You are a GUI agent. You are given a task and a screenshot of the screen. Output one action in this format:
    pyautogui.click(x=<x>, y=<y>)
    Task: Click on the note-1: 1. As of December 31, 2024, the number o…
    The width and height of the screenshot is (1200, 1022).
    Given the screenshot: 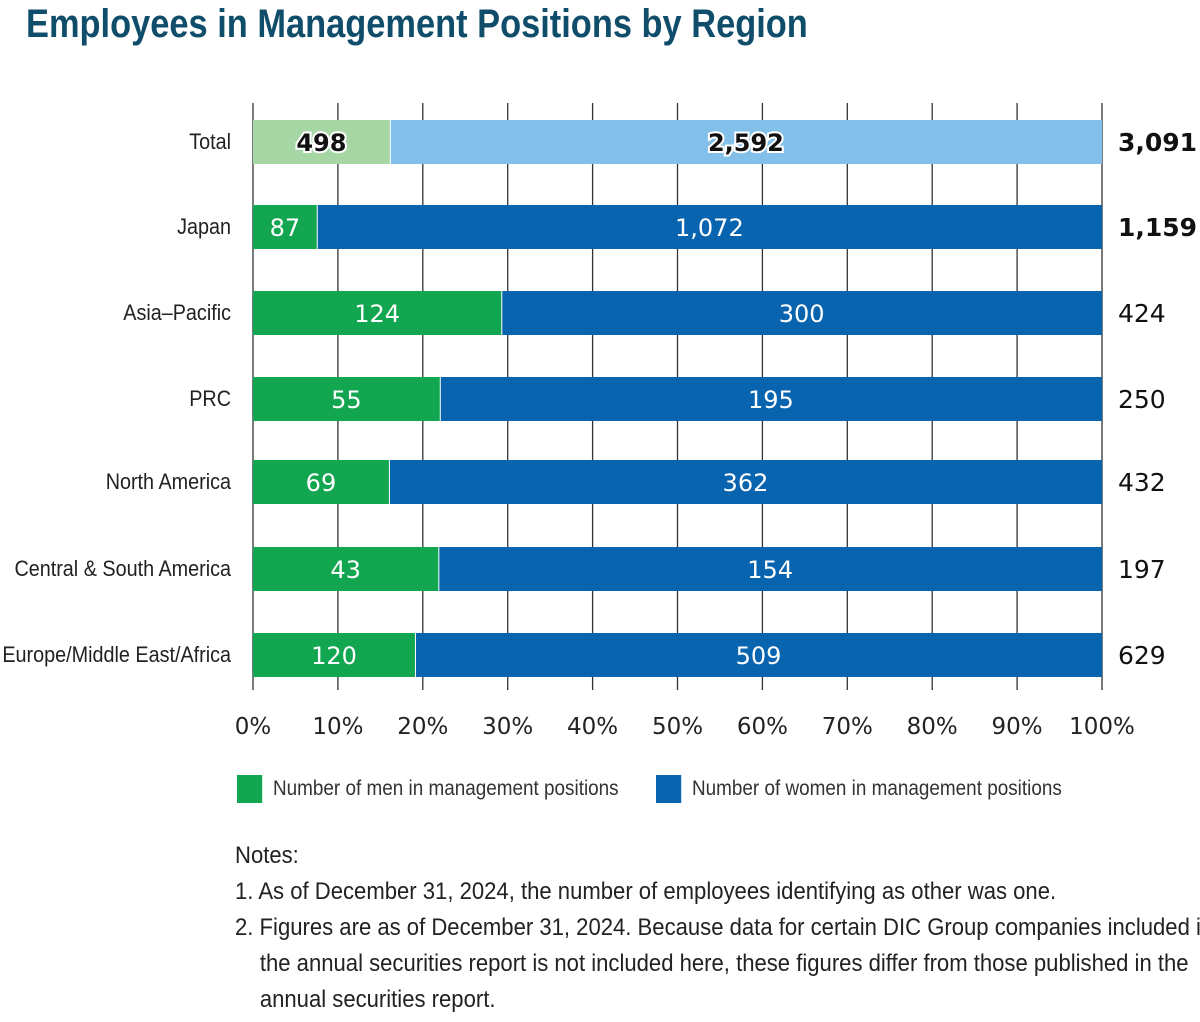 What is the action you would take?
    pyautogui.click(x=646, y=891)
    